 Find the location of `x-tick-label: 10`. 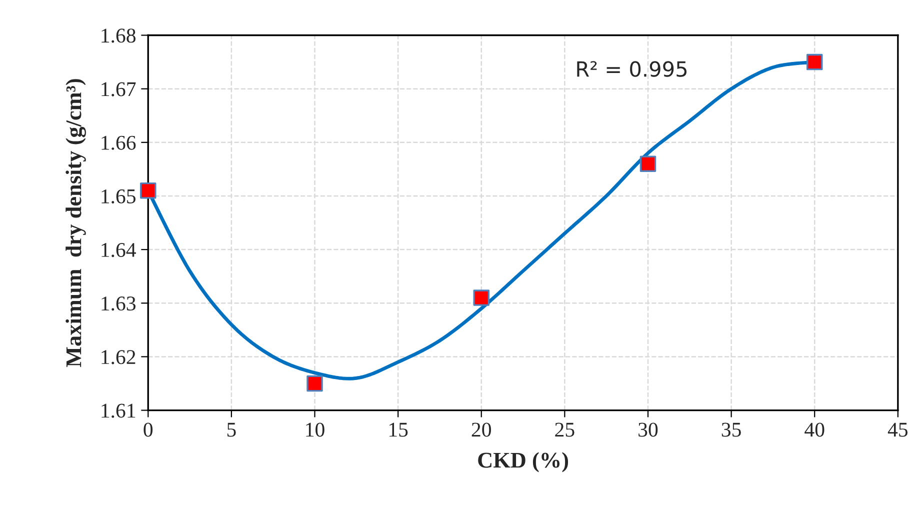

x-tick-label: 10 is located at coordinates (315, 429).